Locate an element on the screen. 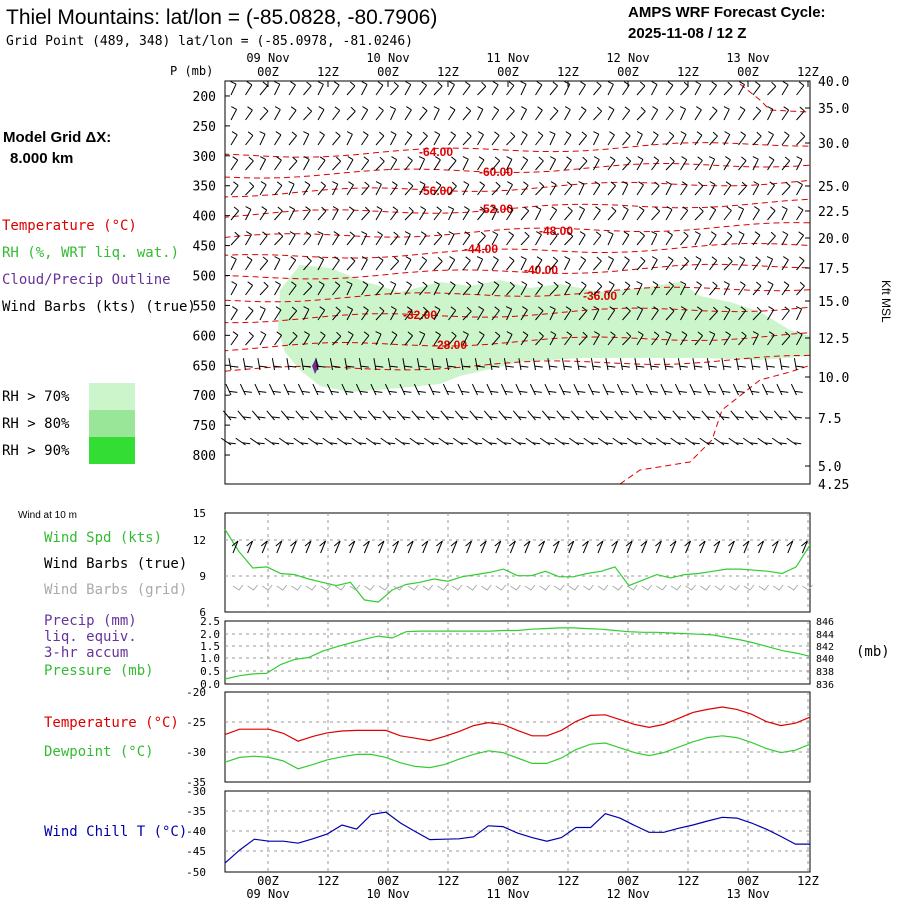  temperature-contour-label: -28.00 is located at coordinates (450, 345).